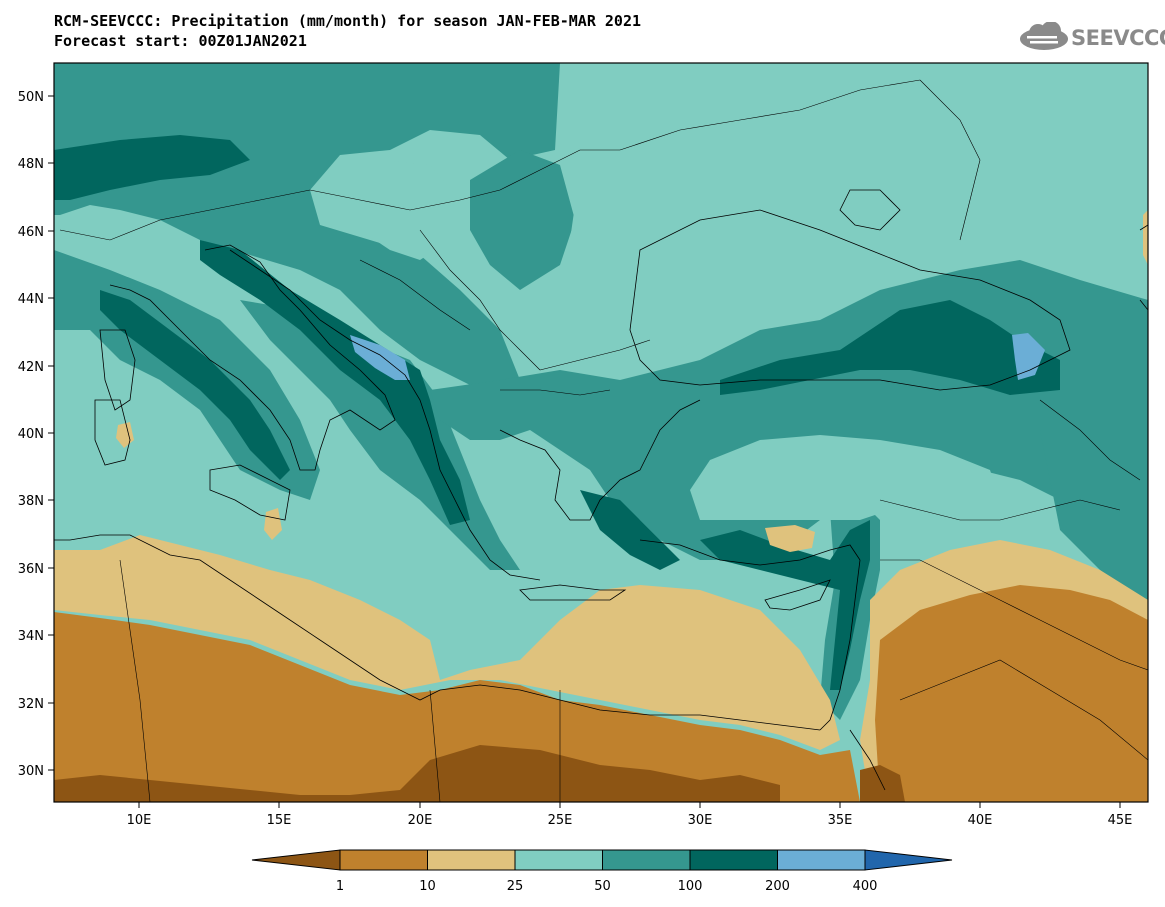 Image resolution: width=1165 pixels, height=907 pixels. What do you see at coordinates (31, 569) in the screenshot?
I see `y-tick-label: 36N` at bounding box center [31, 569].